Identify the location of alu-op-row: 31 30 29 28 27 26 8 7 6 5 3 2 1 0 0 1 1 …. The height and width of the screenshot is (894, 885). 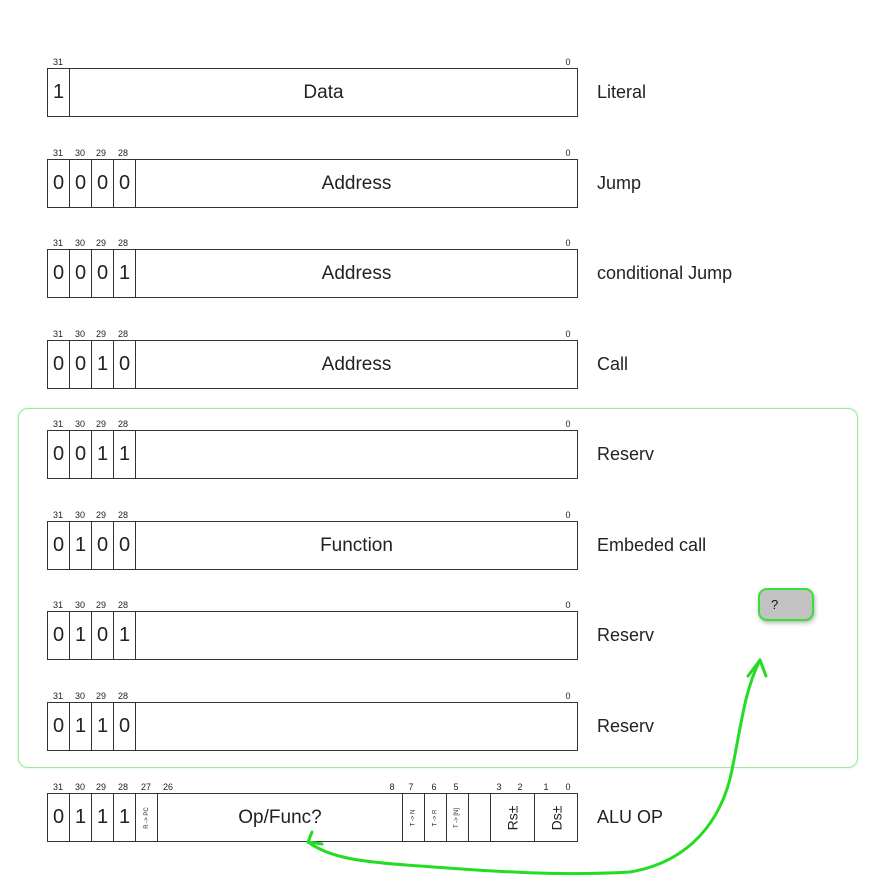
(442, 817).